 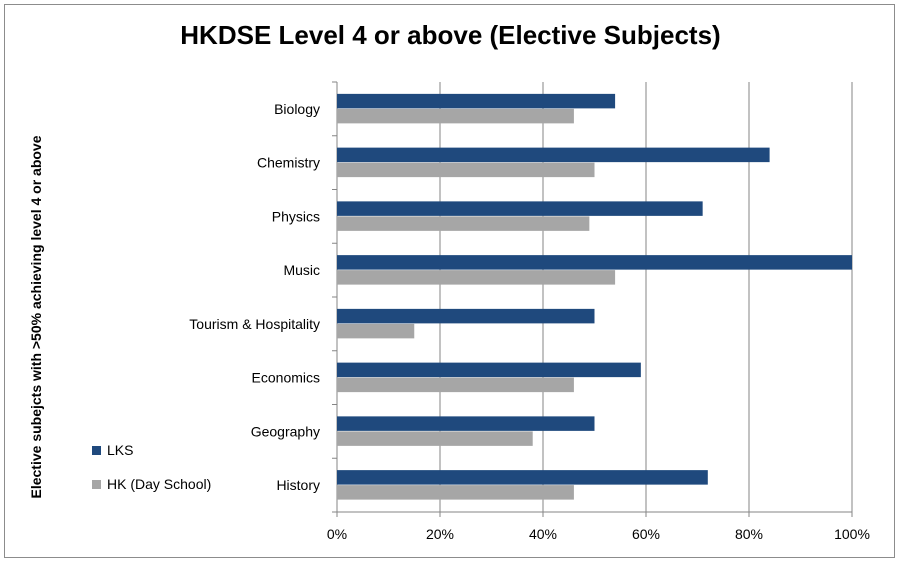 What do you see at coordinates (297, 109) in the screenshot?
I see `category-label: Biology` at bounding box center [297, 109].